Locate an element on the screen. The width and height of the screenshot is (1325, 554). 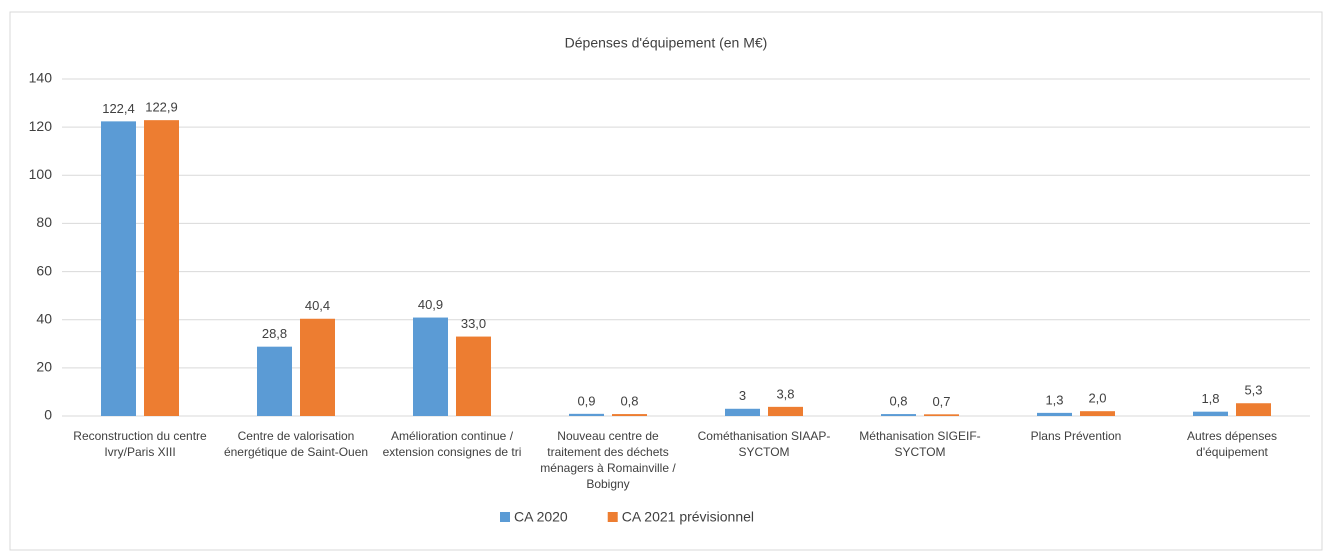
data-label: 28,8 is located at coordinates (274, 333).